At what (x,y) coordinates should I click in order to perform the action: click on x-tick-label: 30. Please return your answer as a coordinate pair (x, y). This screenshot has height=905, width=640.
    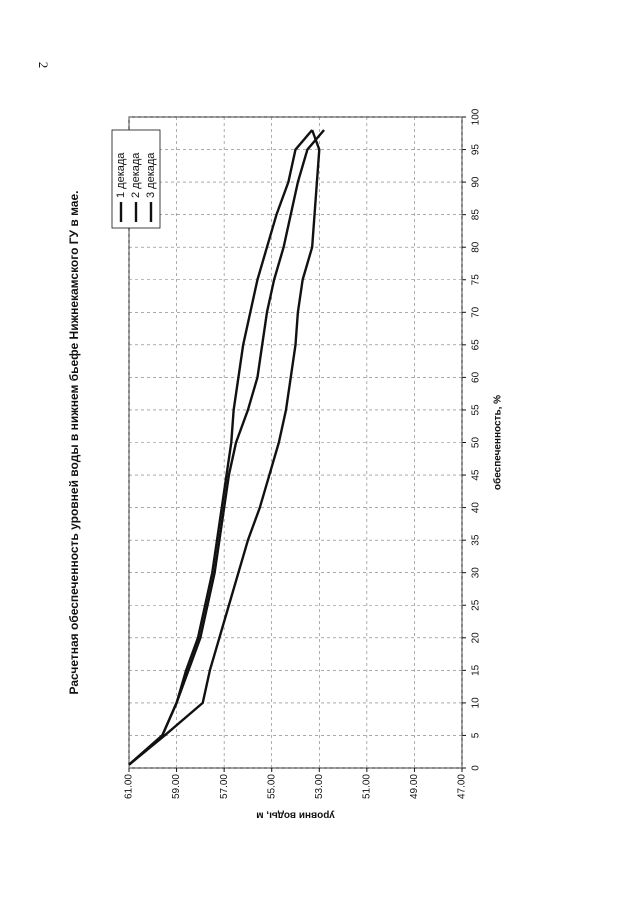
    Looking at the image, I should click on (476, 573).